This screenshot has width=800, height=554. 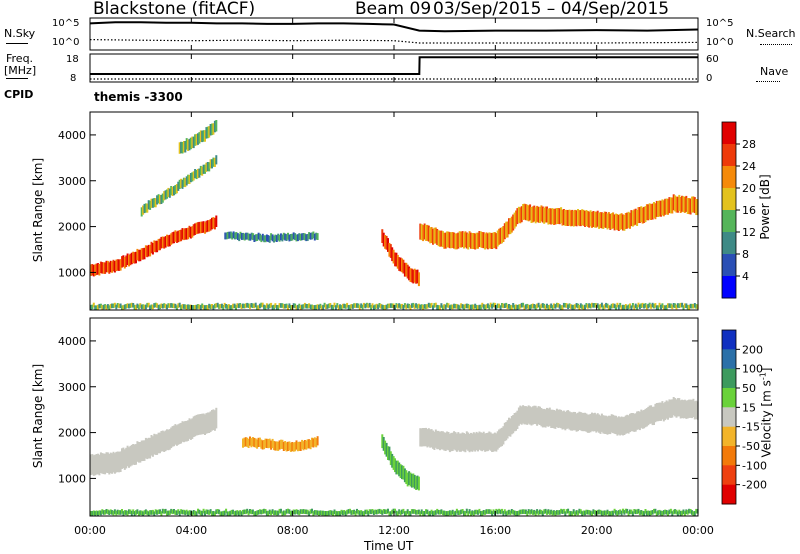 What do you see at coordinates (72, 387) in the screenshot?
I see `velocity-y-tick-label: 3000` at bounding box center [72, 387].